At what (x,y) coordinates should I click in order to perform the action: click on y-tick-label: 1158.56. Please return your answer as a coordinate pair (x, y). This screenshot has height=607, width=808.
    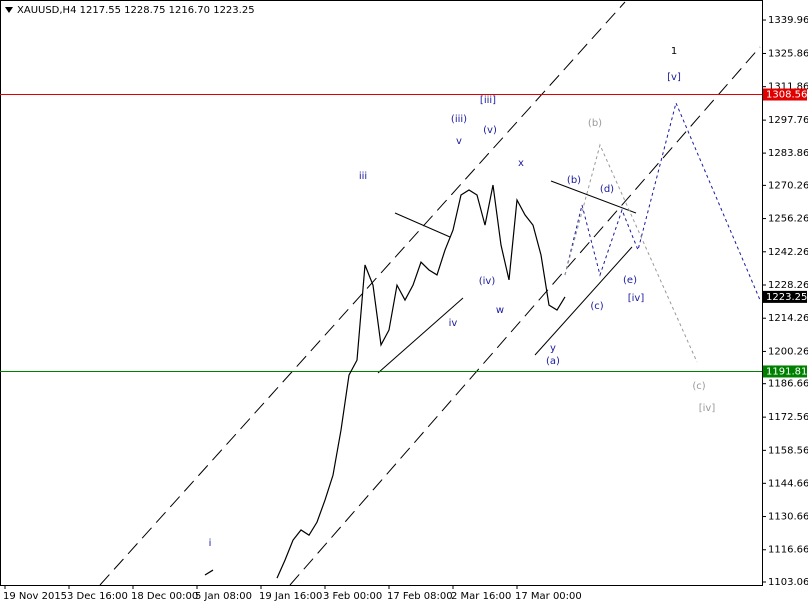
    Looking at the image, I should click on (788, 450).